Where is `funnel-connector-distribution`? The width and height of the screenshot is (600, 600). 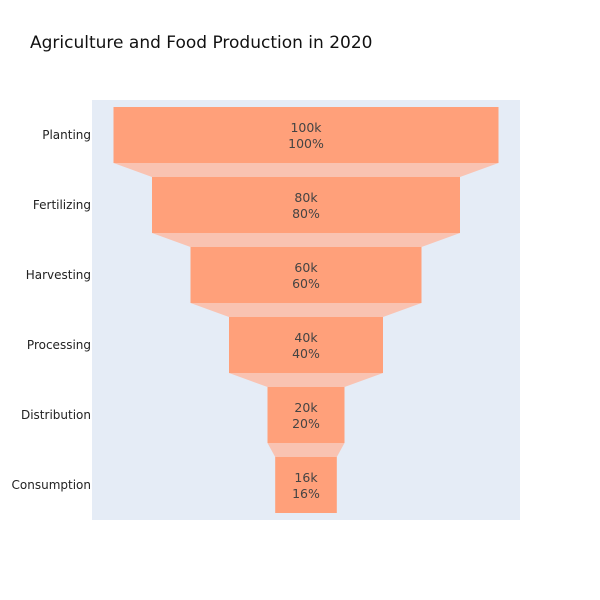 funnel-connector-distribution is located at coordinates (306, 450).